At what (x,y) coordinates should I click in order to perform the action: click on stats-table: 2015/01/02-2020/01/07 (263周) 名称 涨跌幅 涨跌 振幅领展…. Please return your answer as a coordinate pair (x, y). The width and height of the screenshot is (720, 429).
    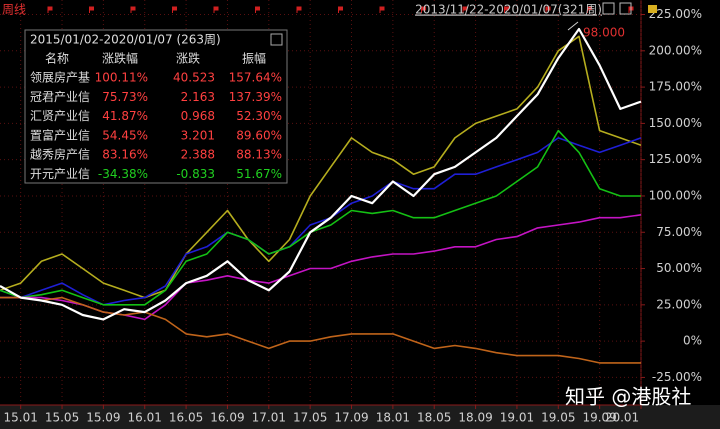
    Looking at the image, I should click on (156, 106).